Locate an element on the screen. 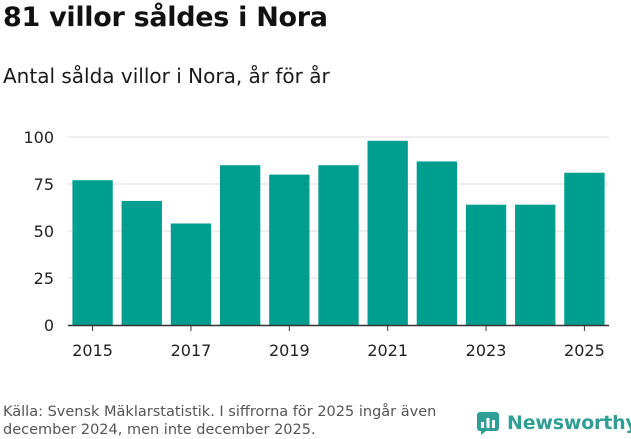 The width and height of the screenshot is (631, 439). x-tick-label: 2019 is located at coordinates (289, 350).